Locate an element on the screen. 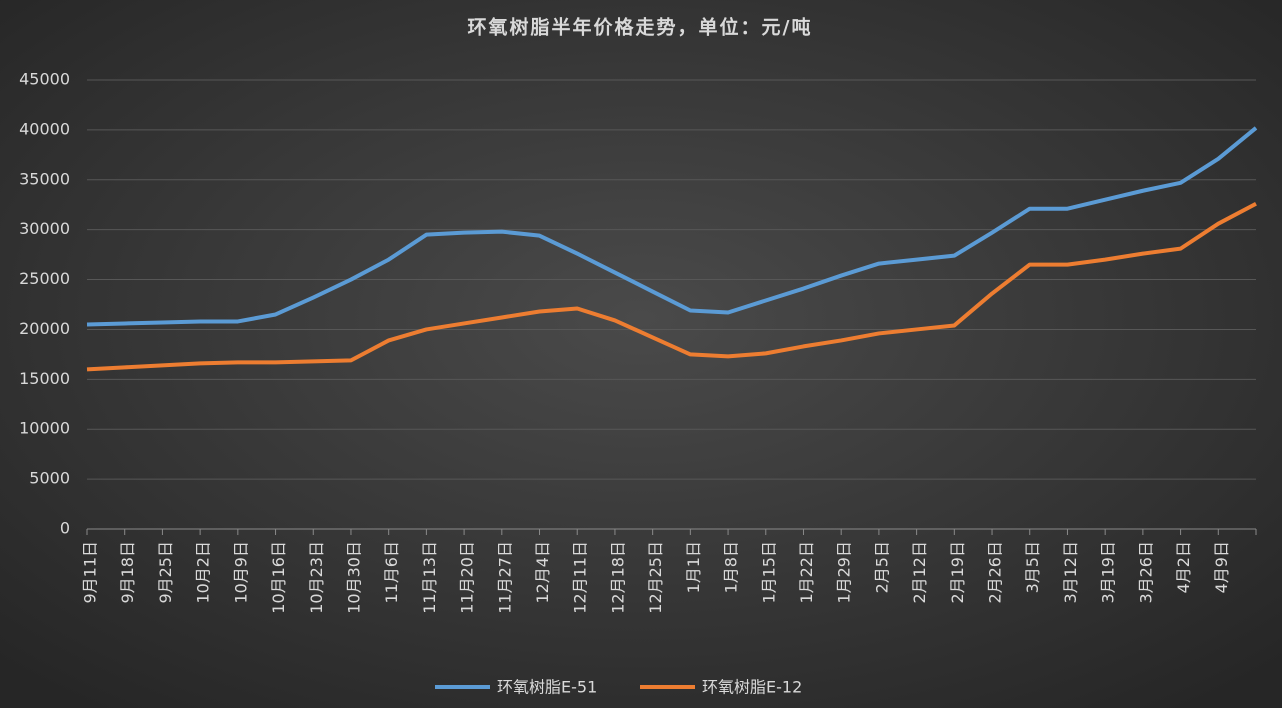  x-tick-label: 10月30日 is located at coordinates (353, 577).